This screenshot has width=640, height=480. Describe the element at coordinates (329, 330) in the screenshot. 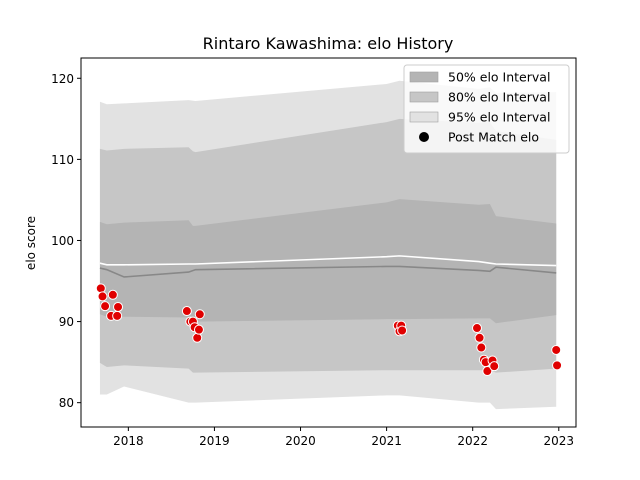

I see `post-match-points` at that location.